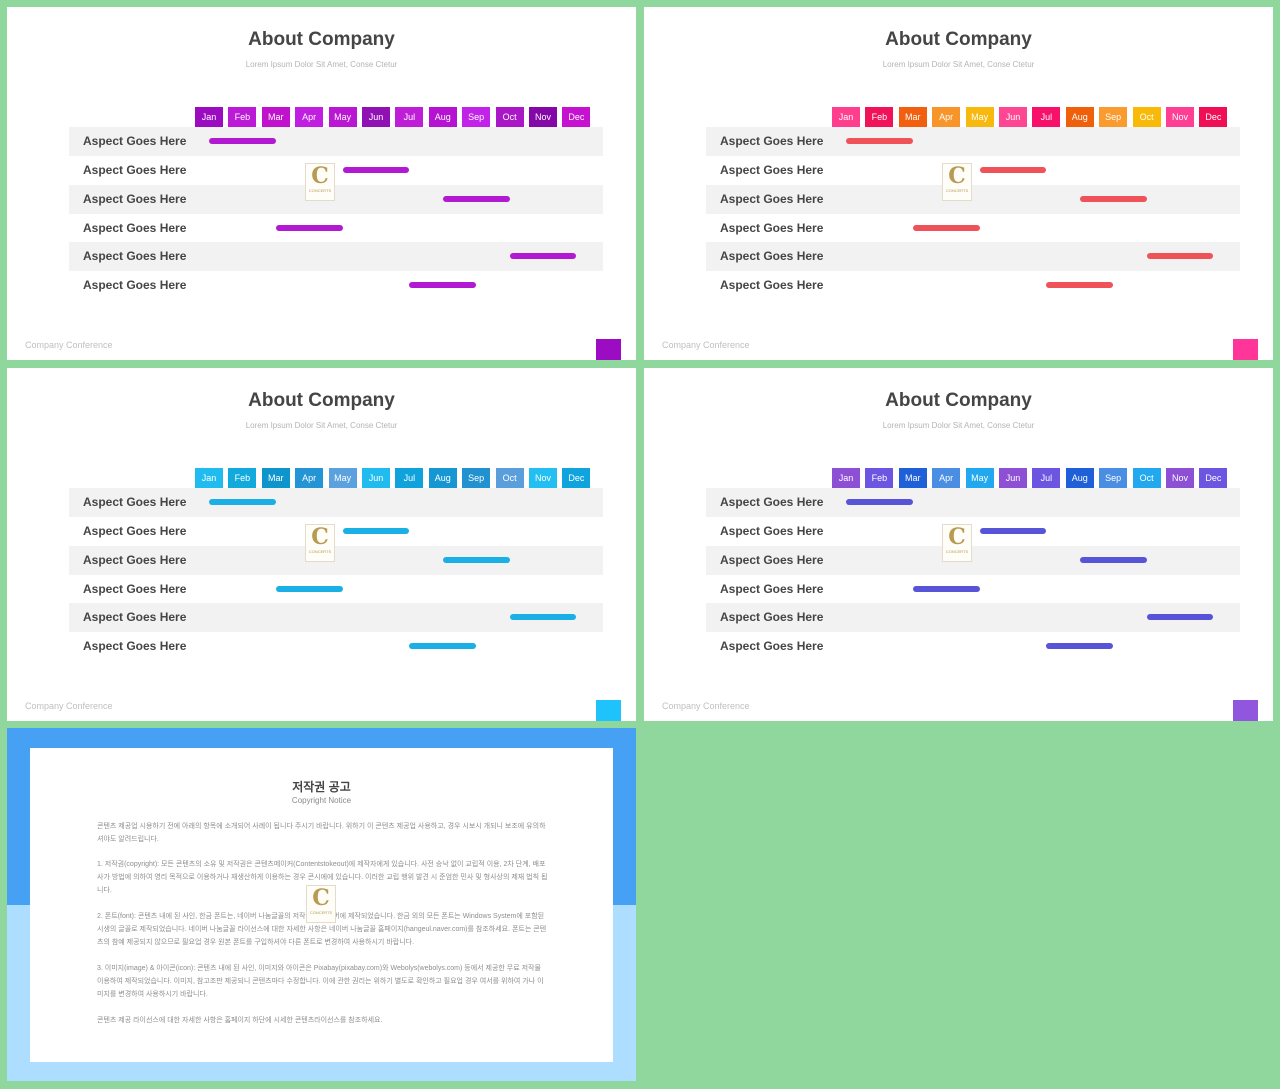 The image size is (1280, 1089). Describe the element at coordinates (309, 478) in the screenshot. I see `month-header-apr: Apr` at that location.